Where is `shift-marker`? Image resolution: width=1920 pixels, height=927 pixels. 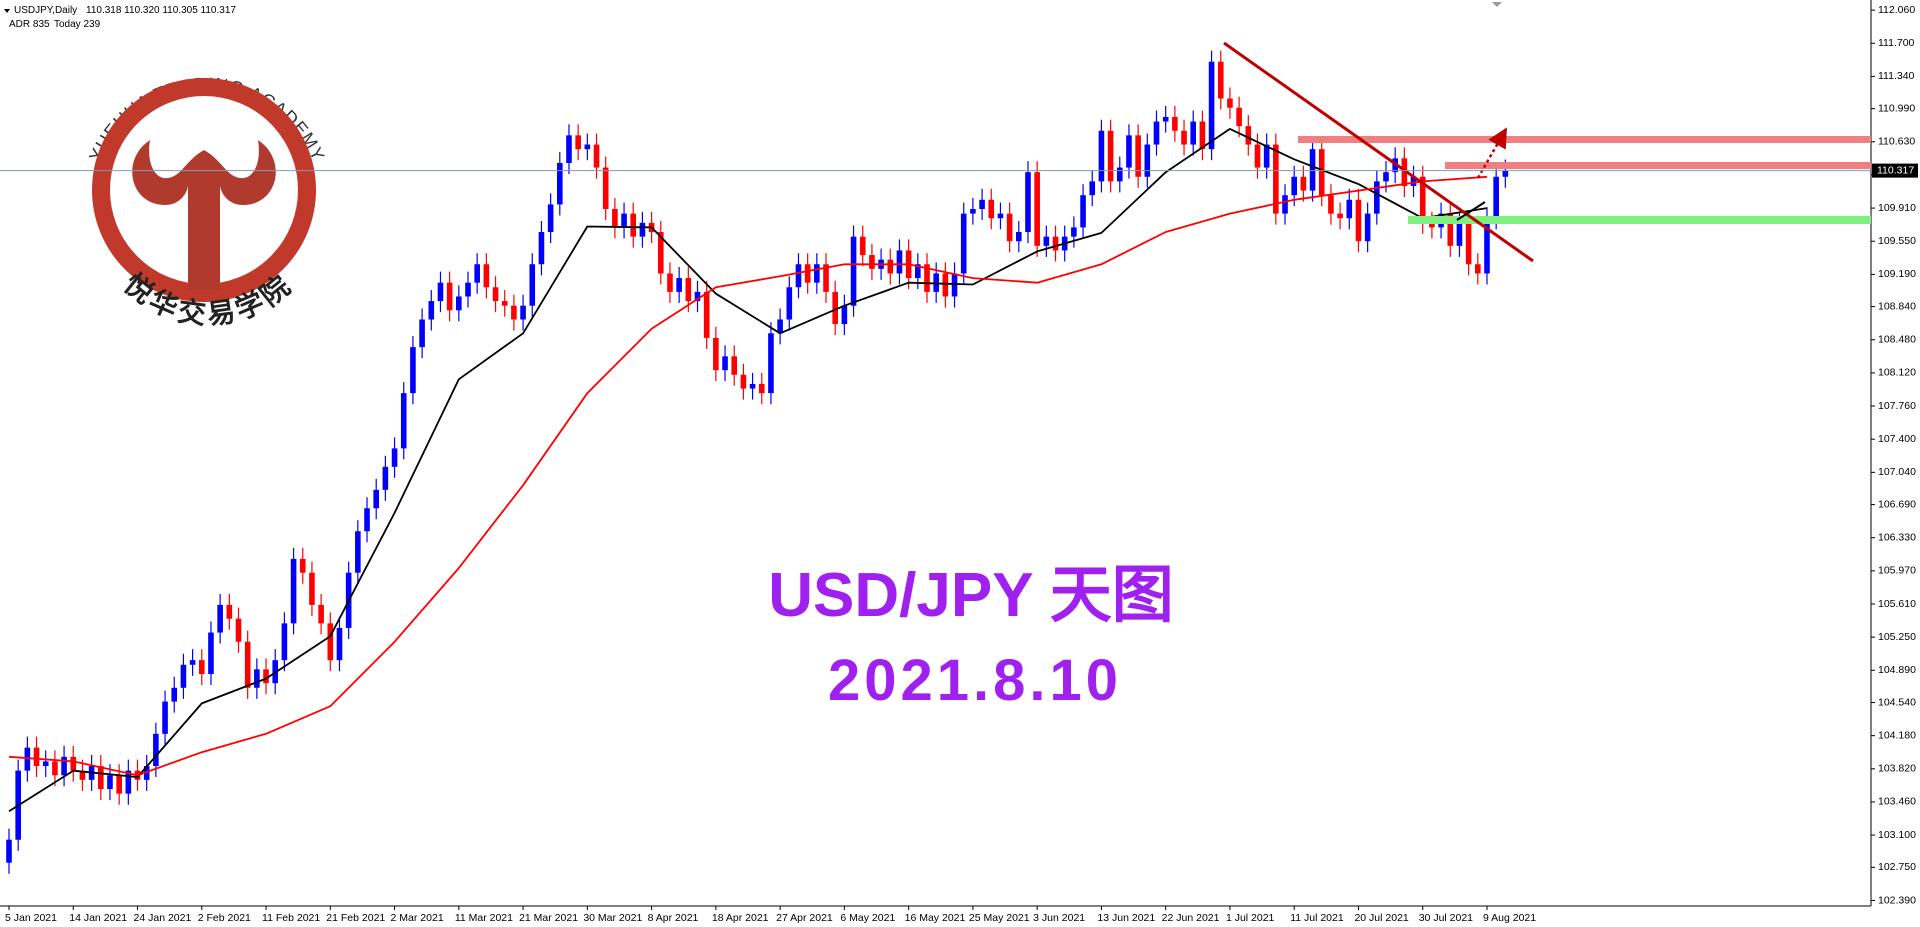 shift-marker is located at coordinates (1497, 4).